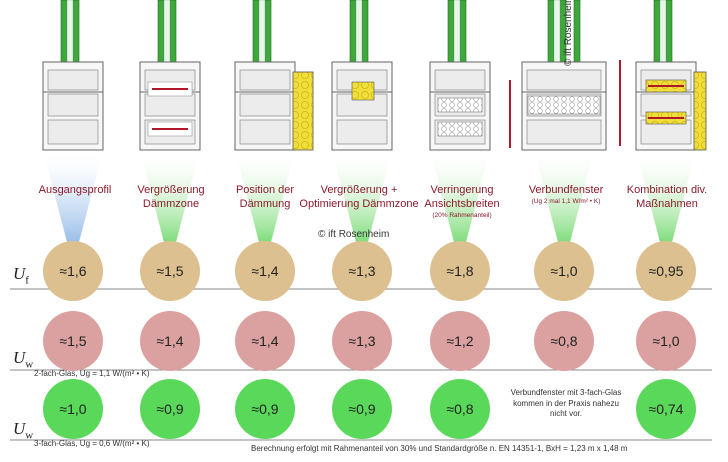  What do you see at coordinates (354, 234) in the screenshot?
I see `copyright-center: © ift Rosenheim` at bounding box center [354, 234].